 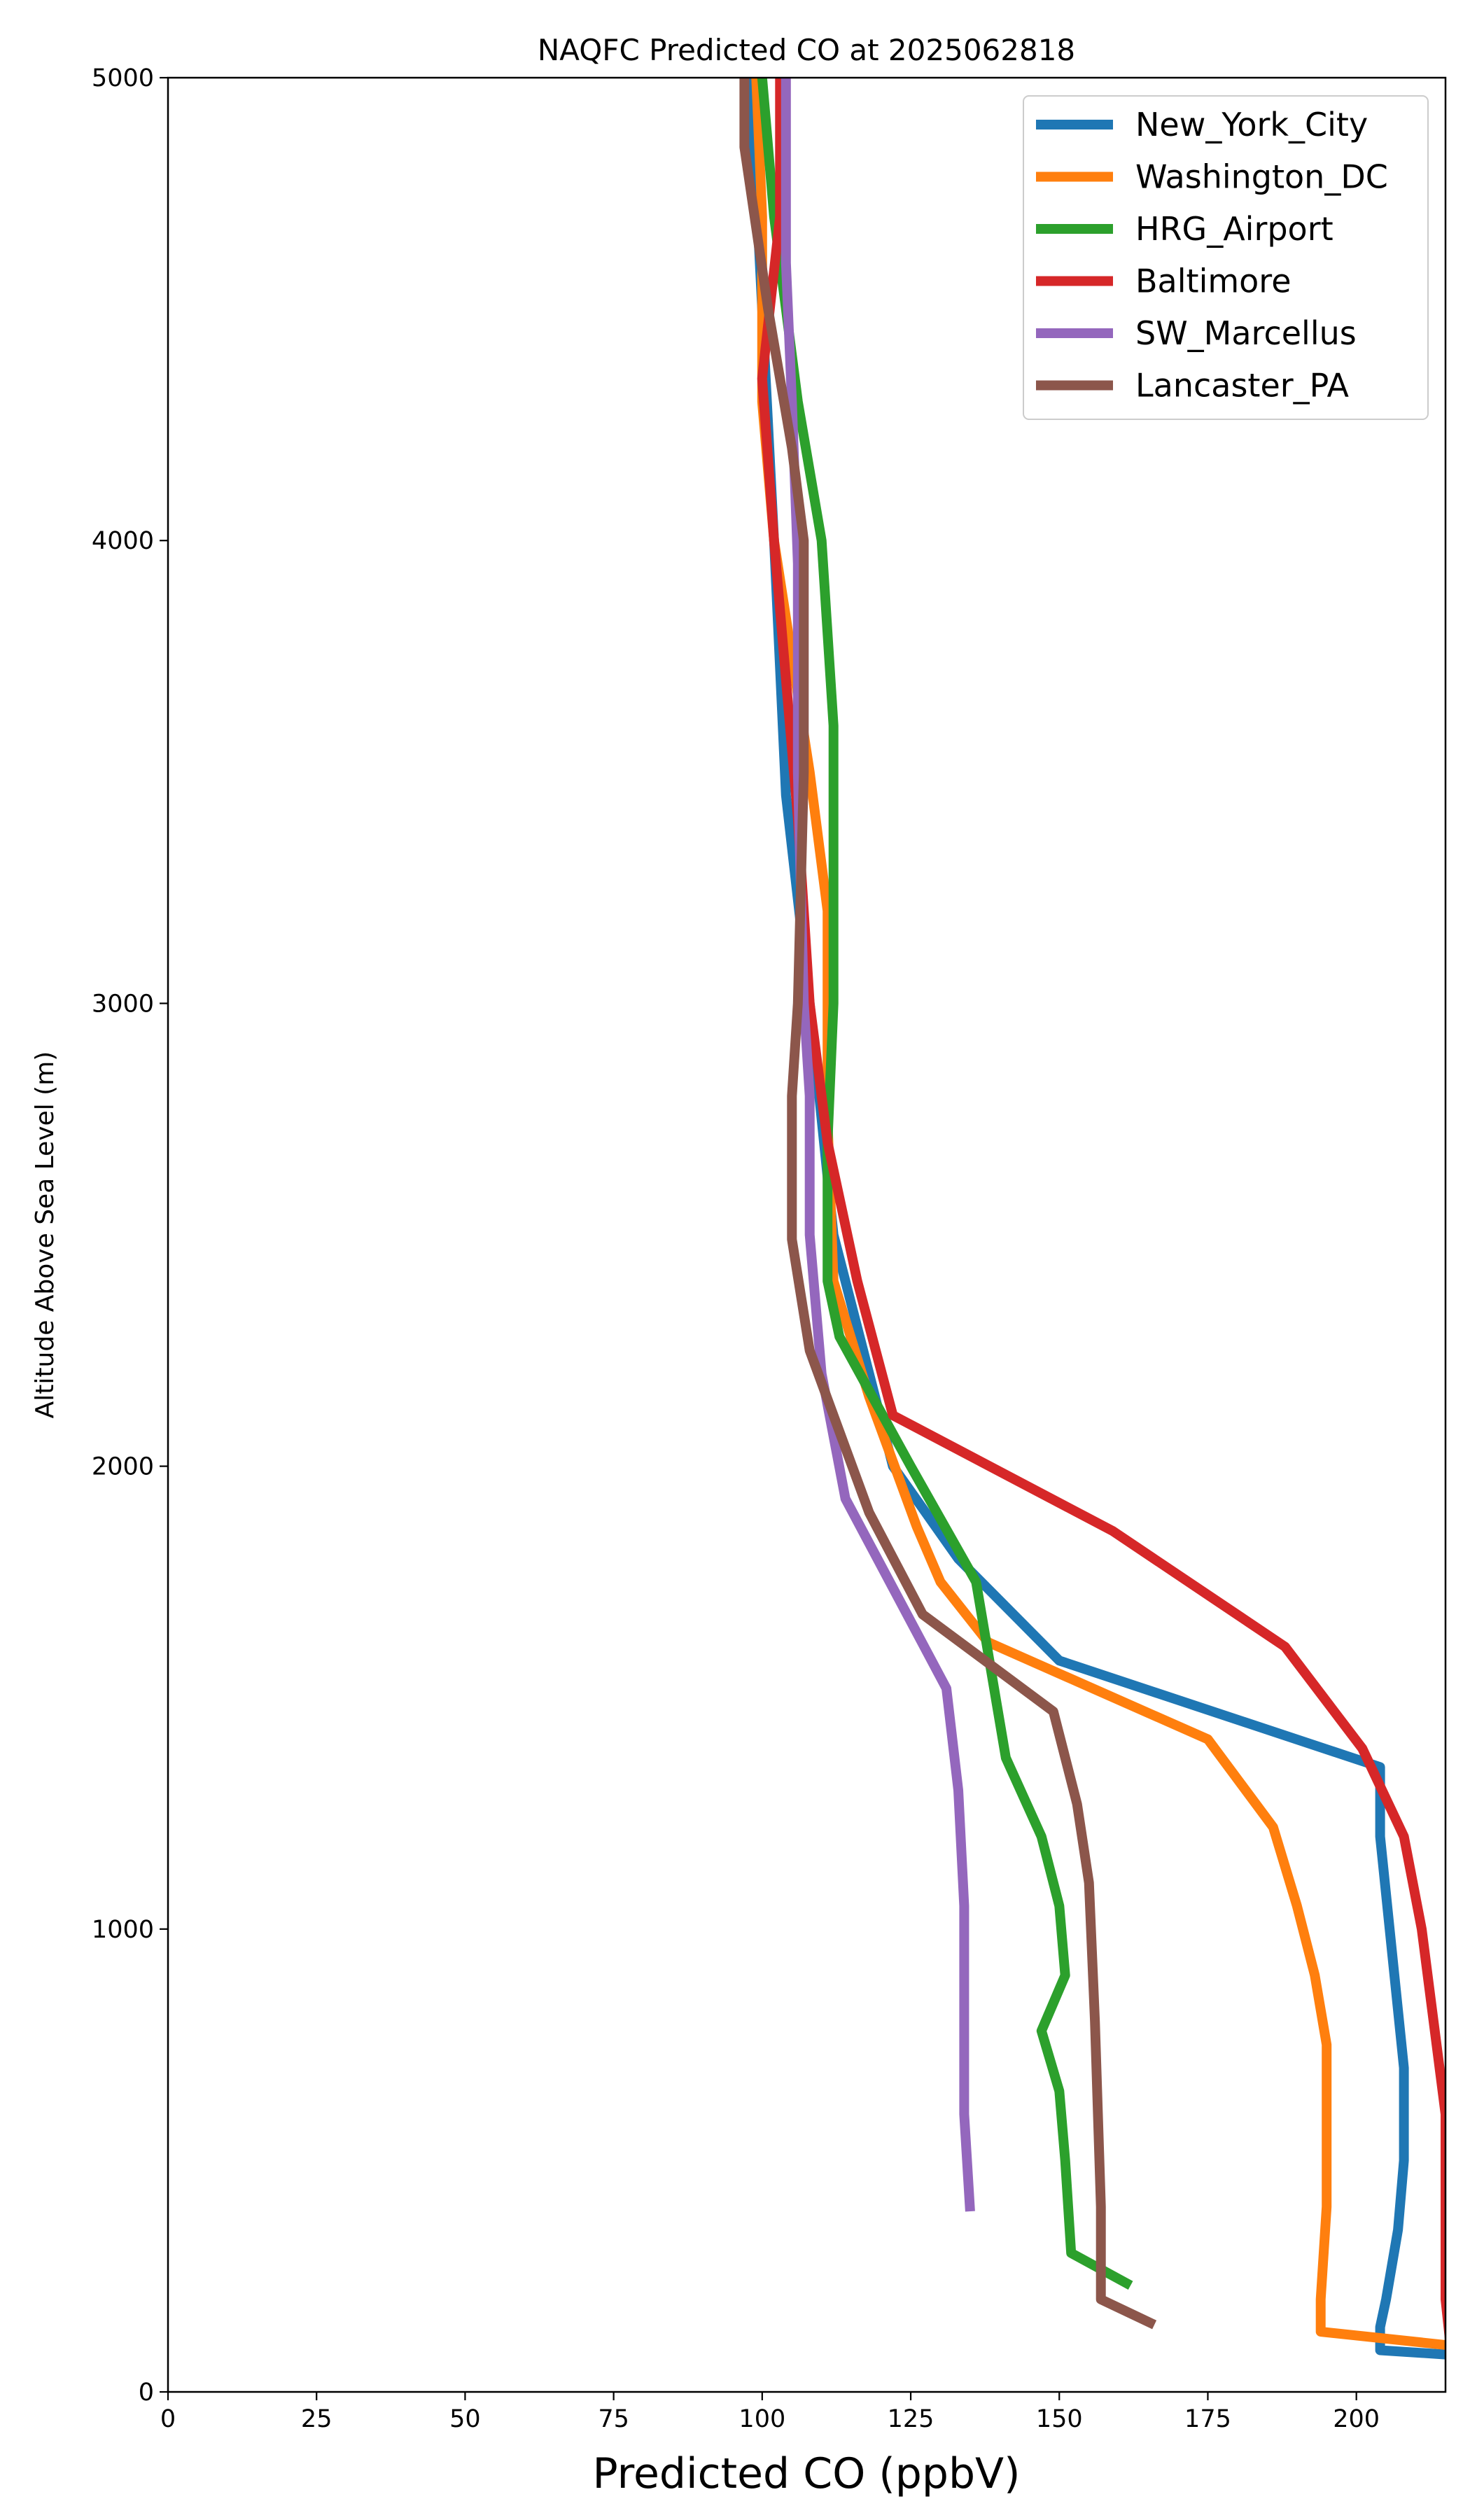 I want to click on x-tick-label: 75, so click(x=613, y=2419).